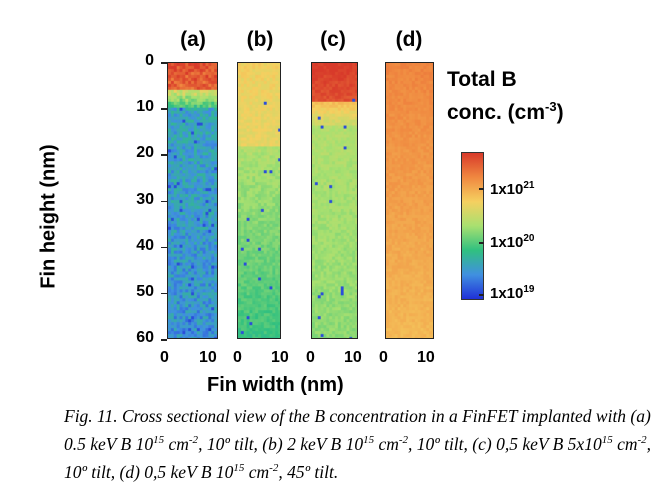 The height and width of the screenshot is (496, 659). Describe the element at coordinates (164, 357) in the screenshot. I see `x-tick-a-0: 0` at that location.